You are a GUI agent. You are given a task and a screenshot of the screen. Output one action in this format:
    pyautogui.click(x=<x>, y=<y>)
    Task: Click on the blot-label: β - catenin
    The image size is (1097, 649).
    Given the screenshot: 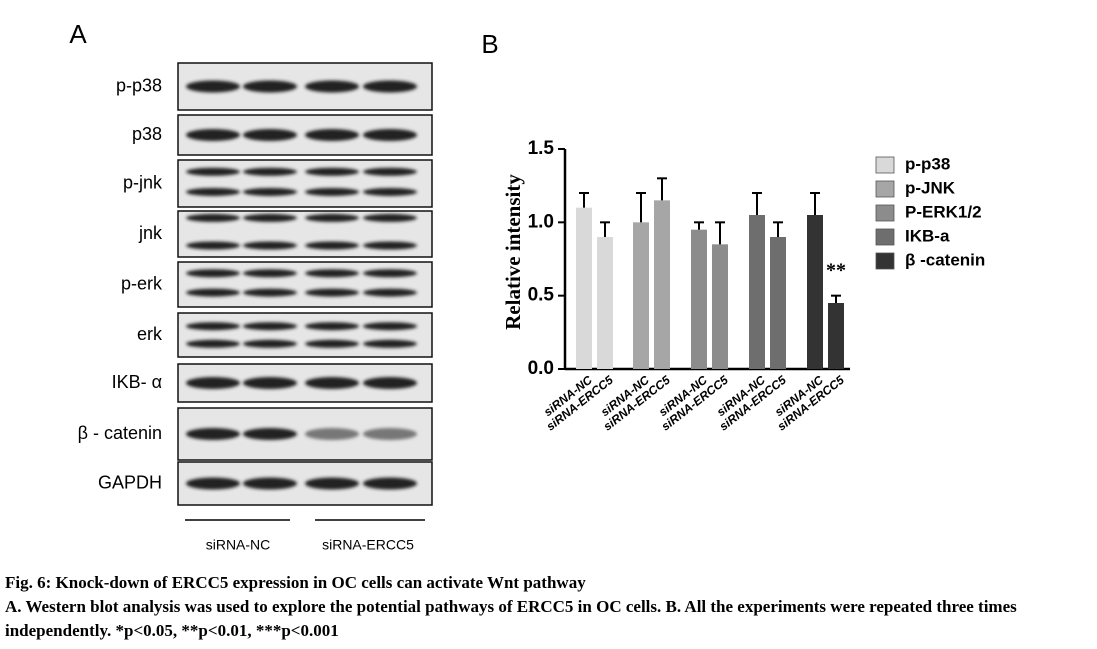 What is the action you would take?
    pyautogui.click(x=120, y=433)
    